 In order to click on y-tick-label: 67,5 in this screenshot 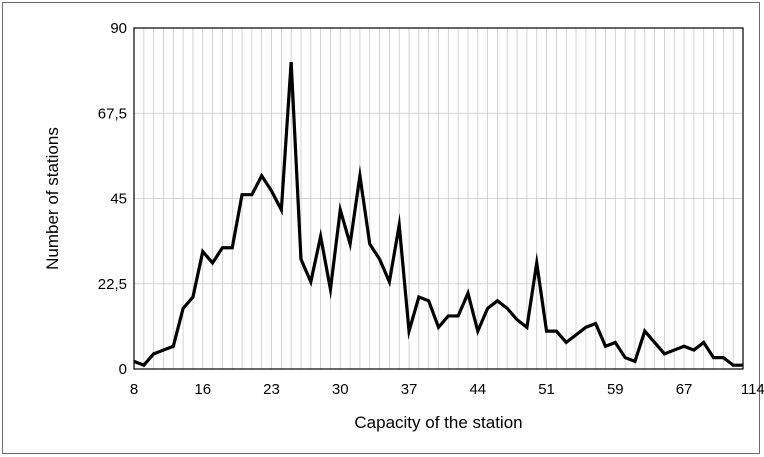, I will do `click(112, 113)`.